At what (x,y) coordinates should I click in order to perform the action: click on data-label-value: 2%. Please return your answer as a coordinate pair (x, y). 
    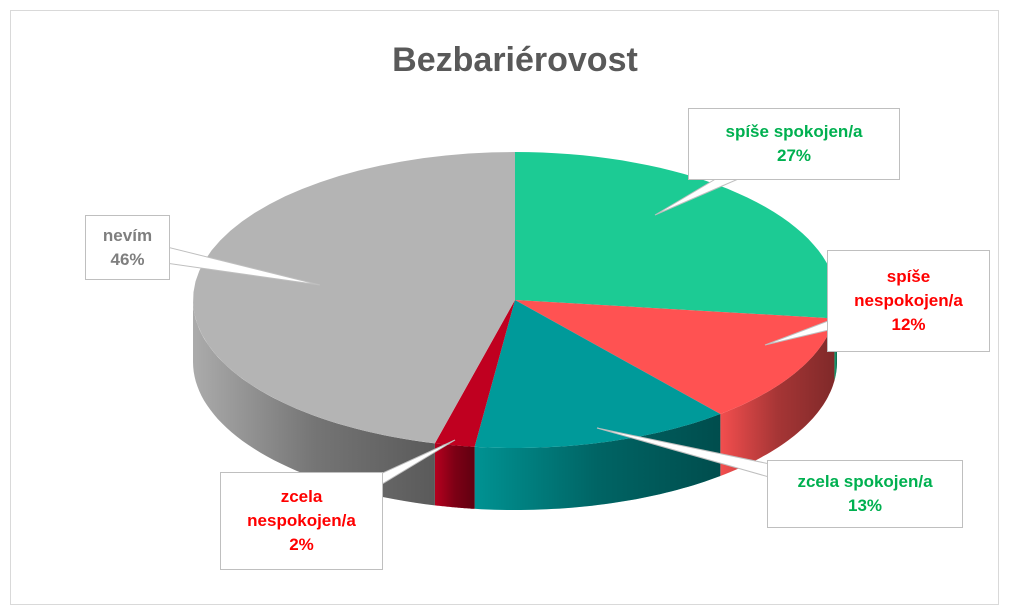
    Looking at the image, I should click on (301, 544).